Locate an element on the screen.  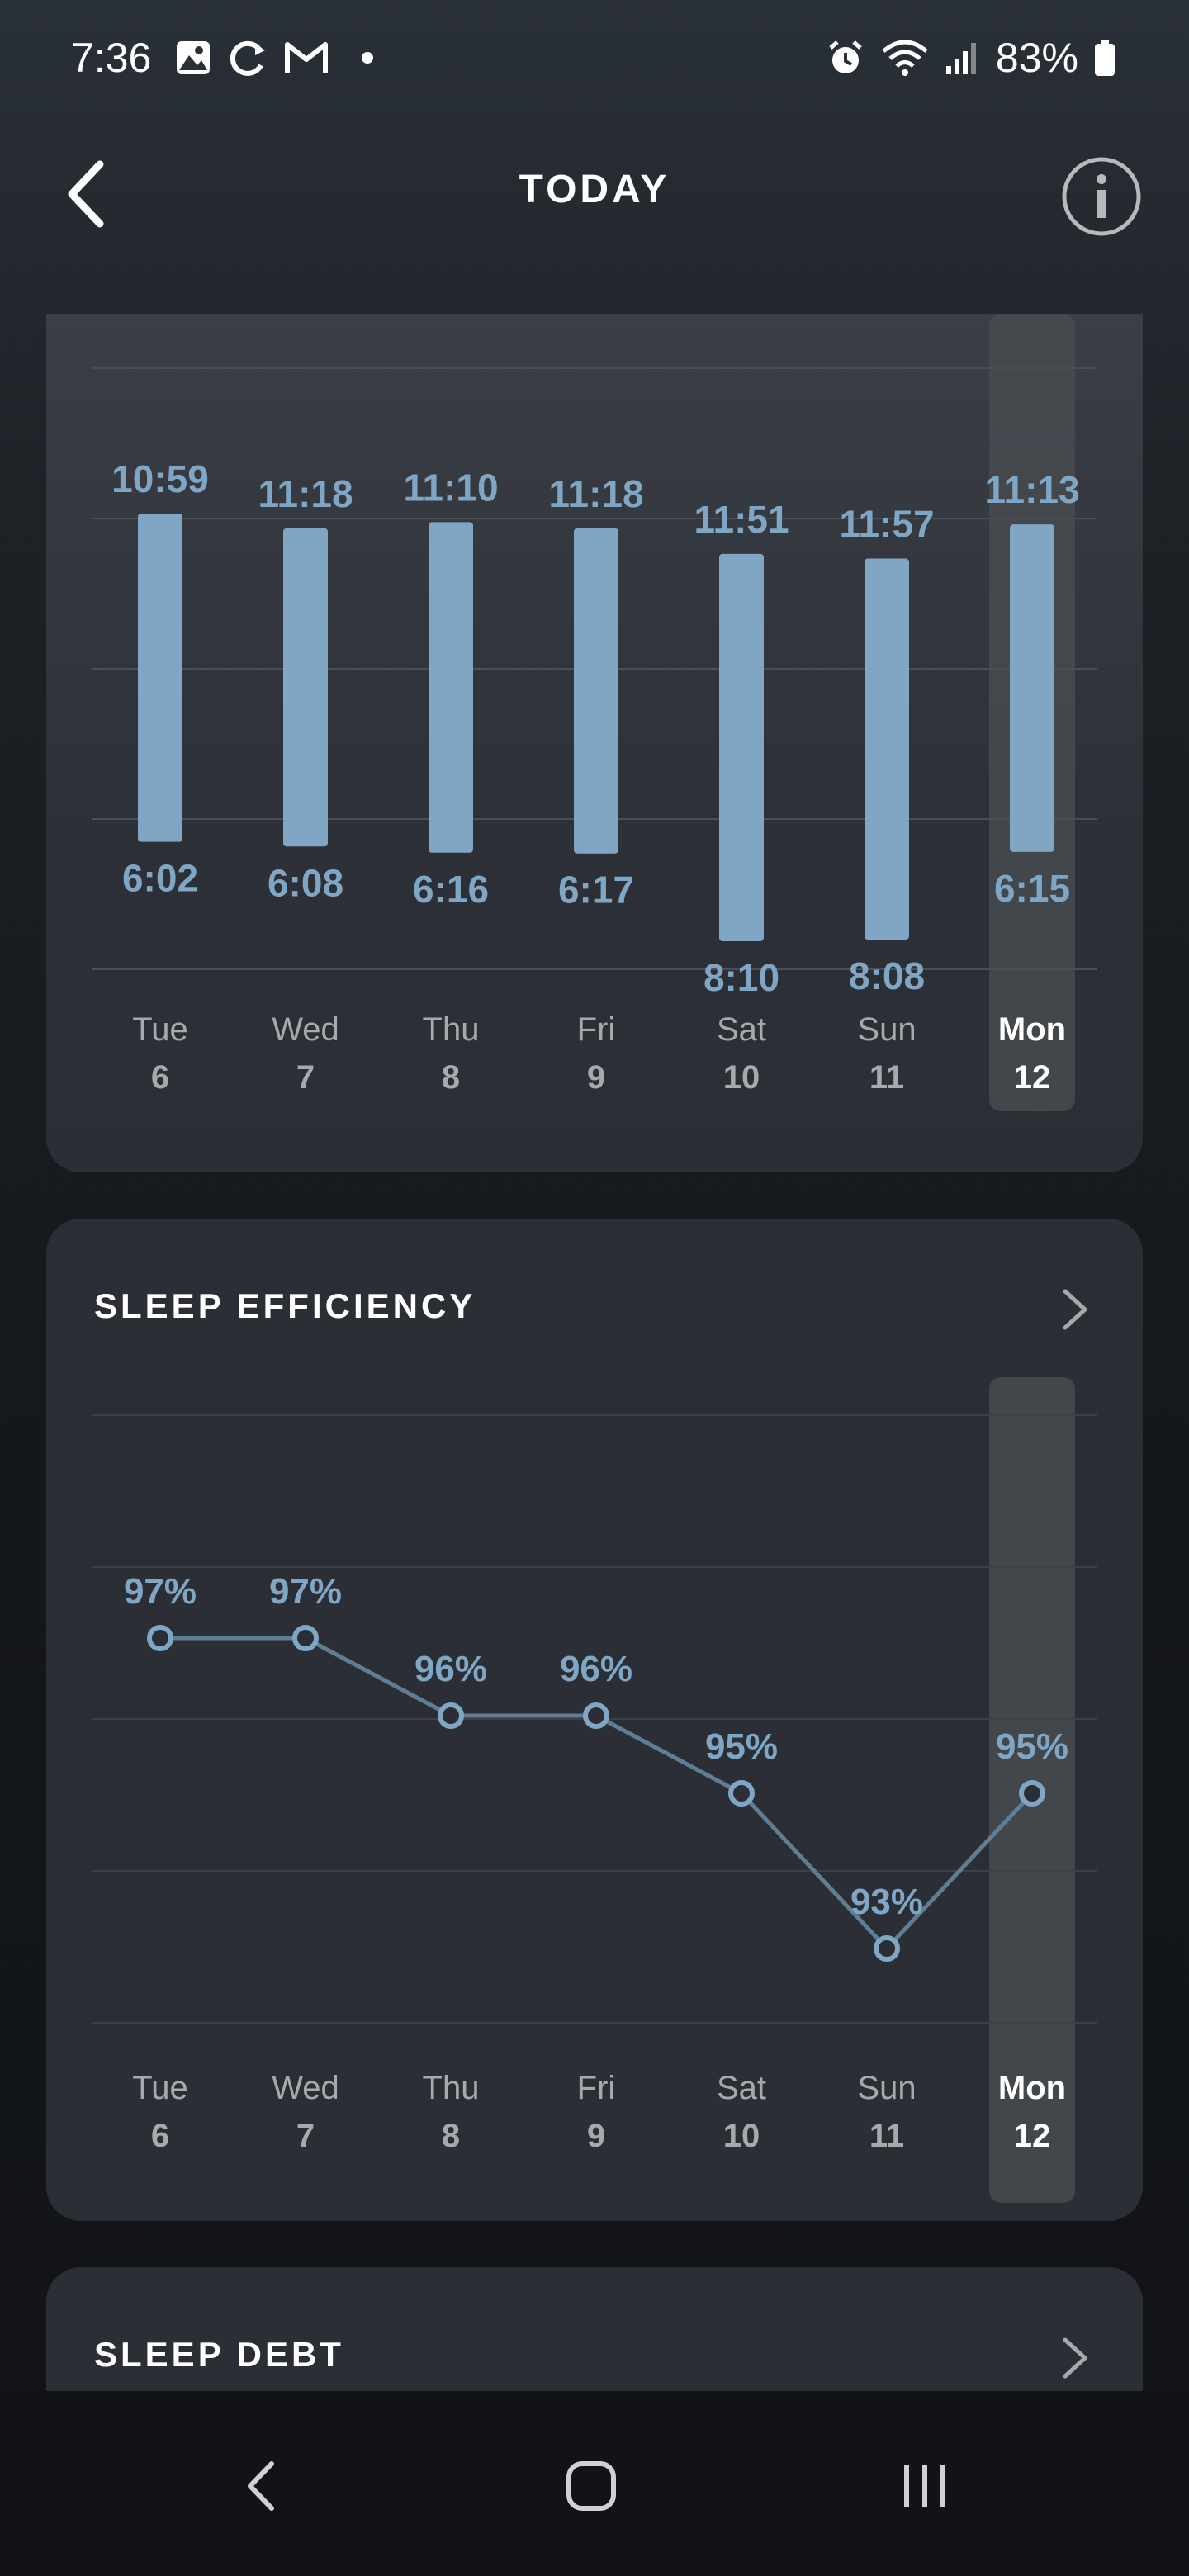
nav-recents-icon is located at coordinates (924, 2486).